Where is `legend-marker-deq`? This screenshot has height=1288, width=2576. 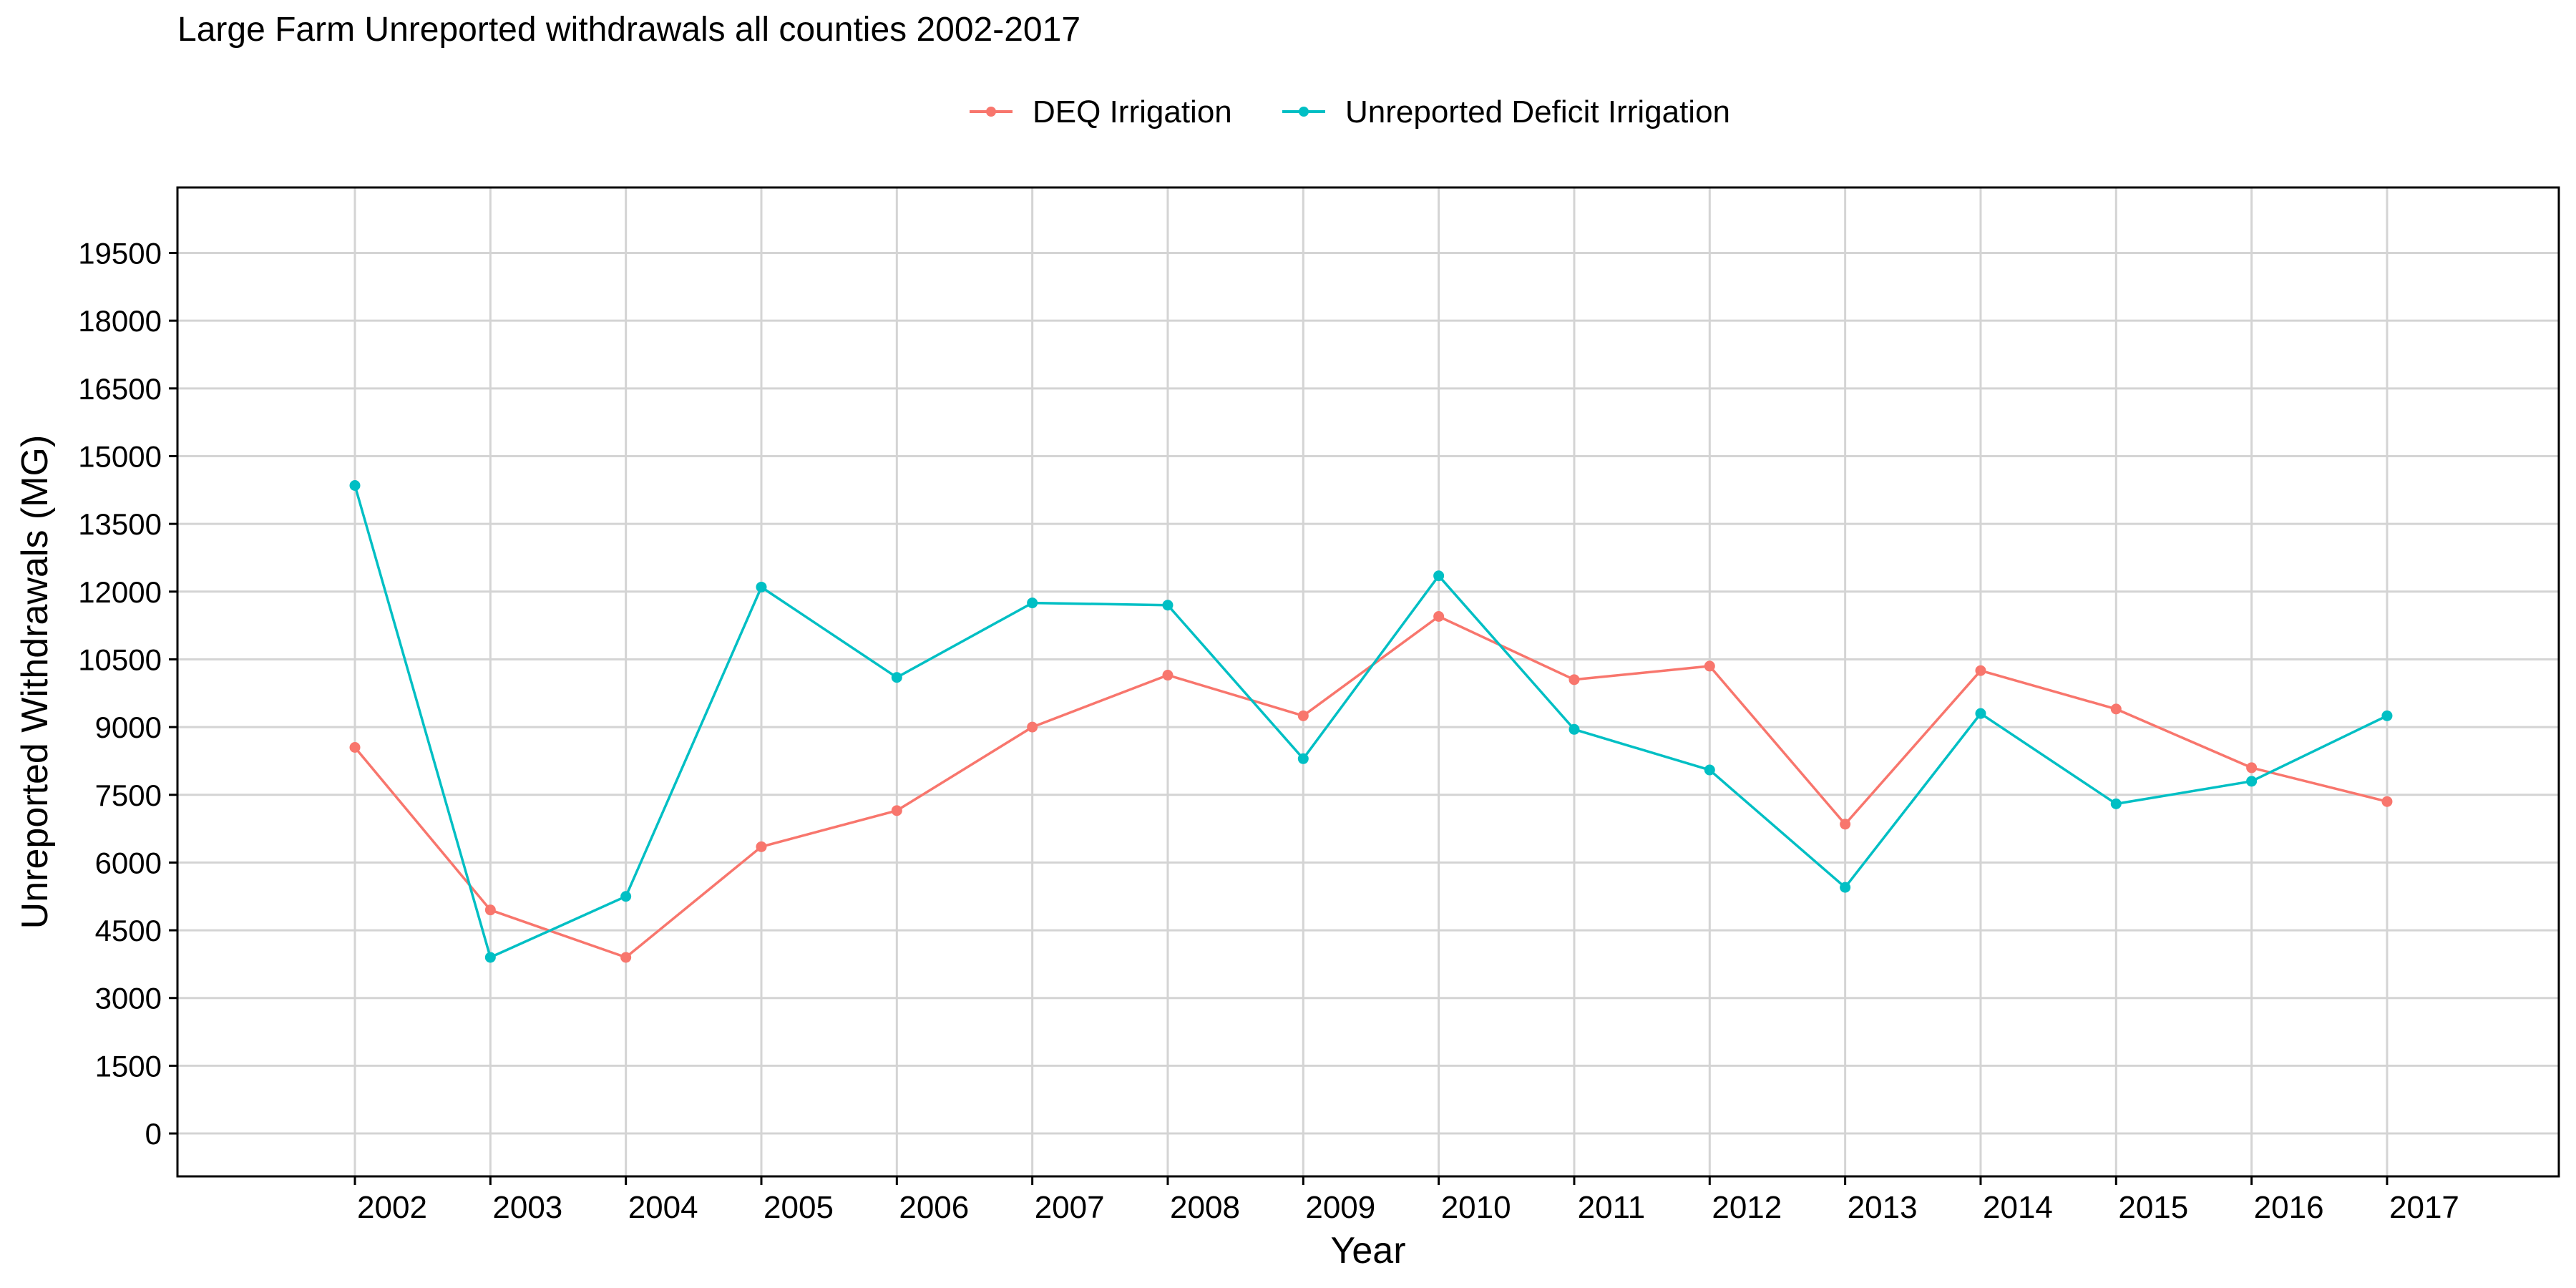 legend-marker-deq is located at coordinates (991, 112).